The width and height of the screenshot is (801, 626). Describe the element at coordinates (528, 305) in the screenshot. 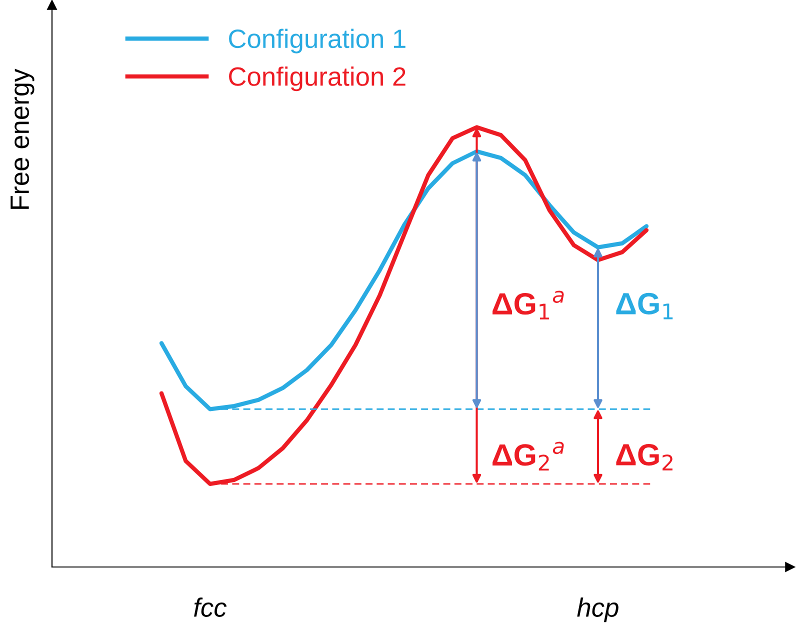

I see `annotation: ΔG$_{1}$$^{a}$` at that location.